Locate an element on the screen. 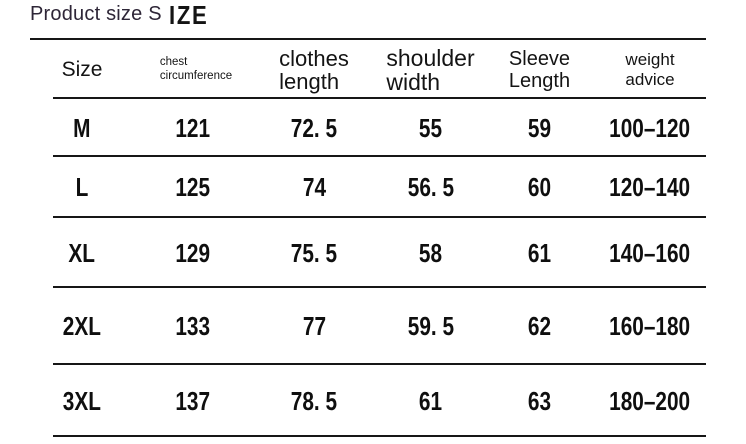  cell-value: 55 is located at coordinates (430, 127).